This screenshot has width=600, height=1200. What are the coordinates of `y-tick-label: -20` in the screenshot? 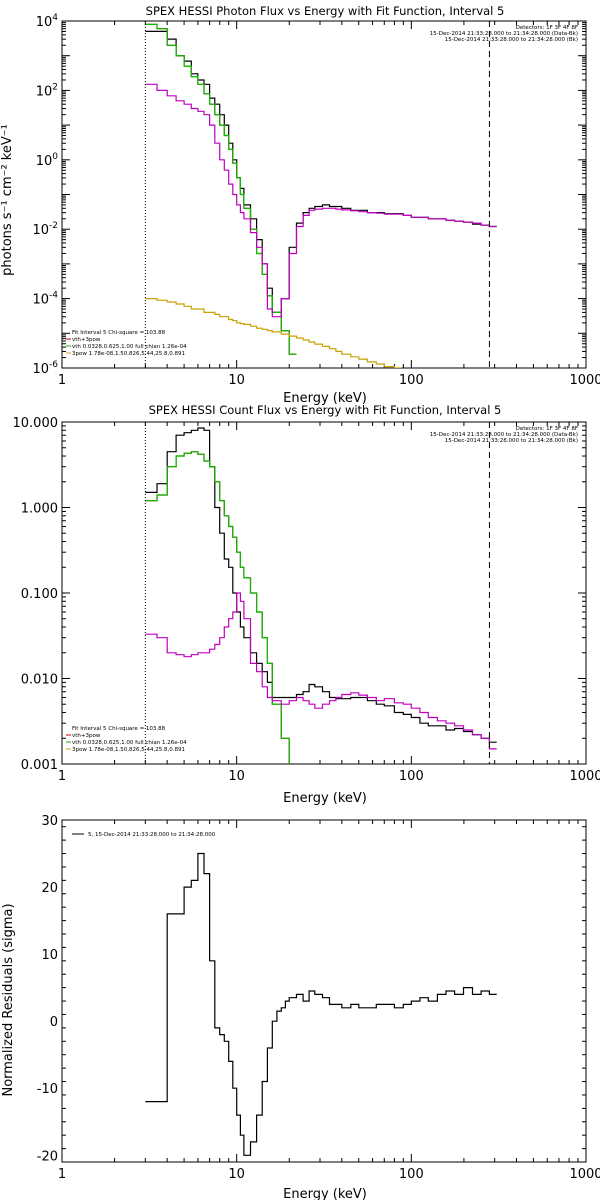 It's located at (47, 1156).